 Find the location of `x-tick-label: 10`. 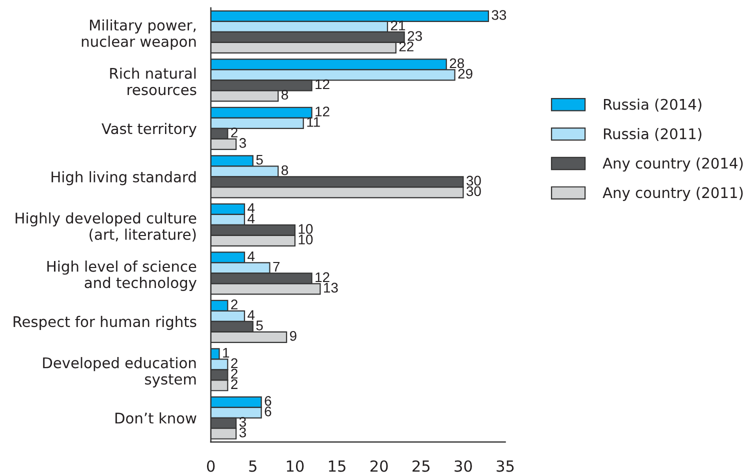

x-tick-label: 10 is located at coordinates (295, 466).